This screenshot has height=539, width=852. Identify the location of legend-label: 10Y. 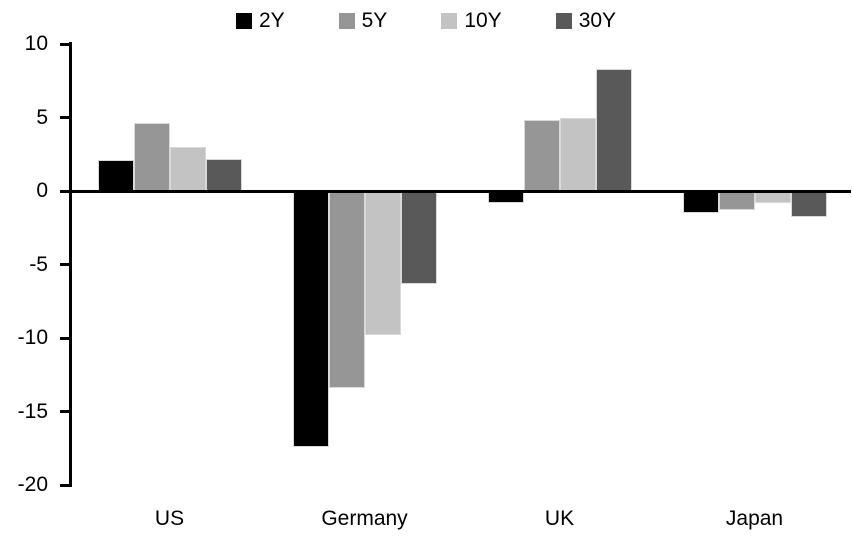
(483, 20).